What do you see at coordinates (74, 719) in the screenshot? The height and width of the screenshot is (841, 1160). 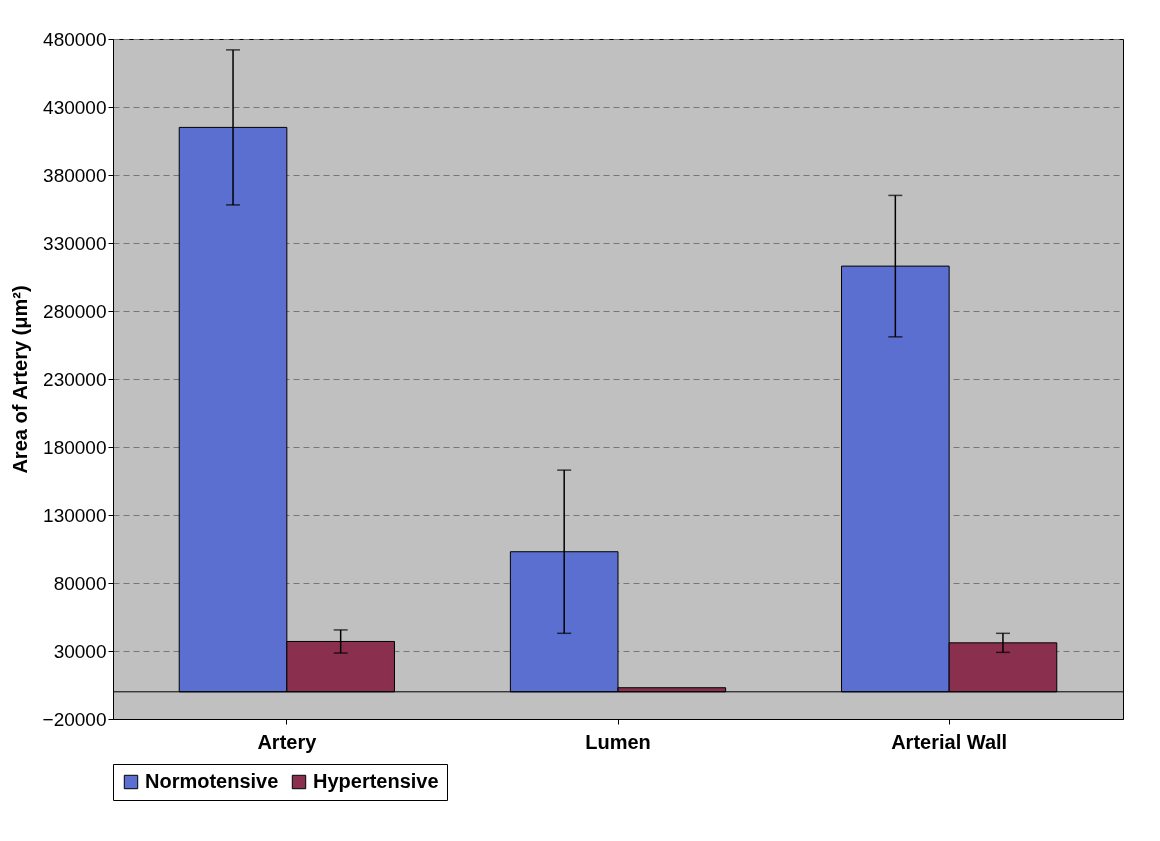 I see `y-tick-label: −20000` at bounding box center [74, 719].